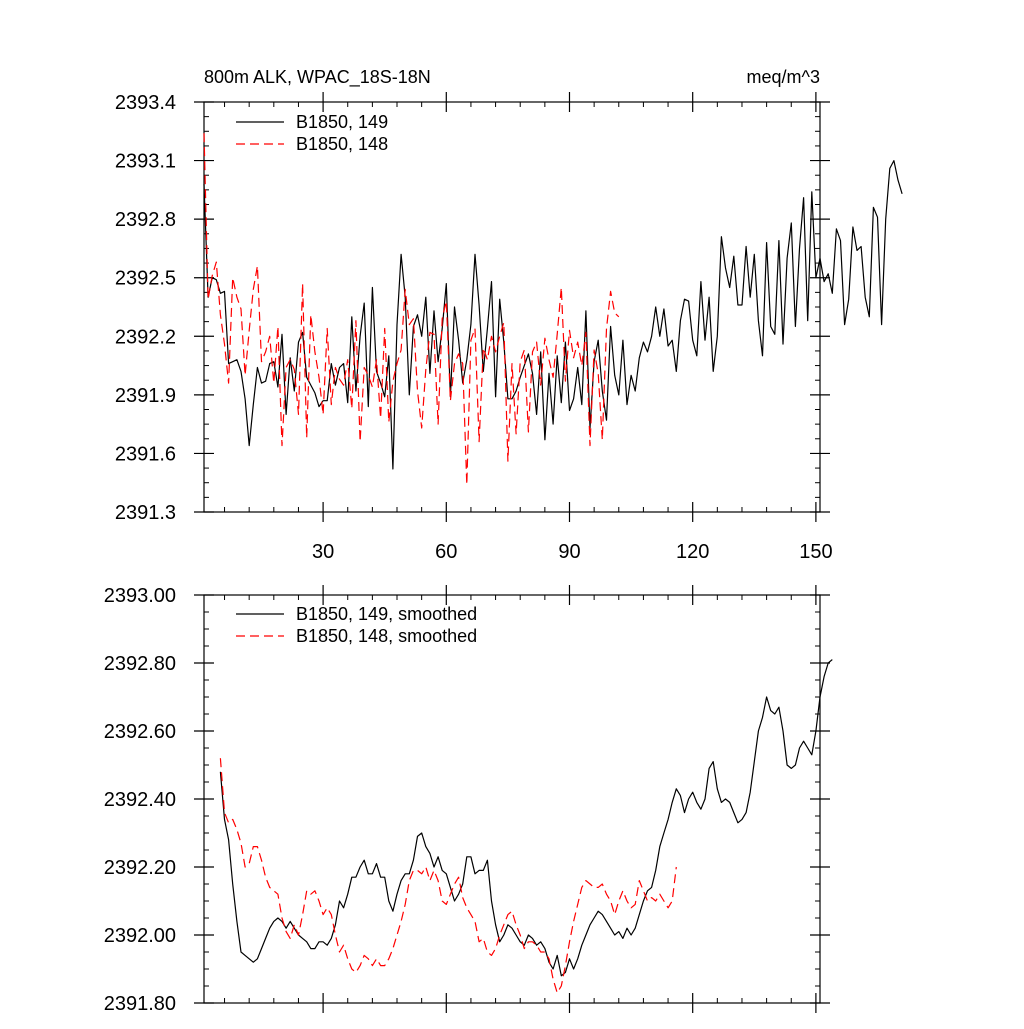 The height and width of the screenshot is (1029, 1024). What do you see at coordinates (145, 279) in the screenshot?
I see `y-tick-label: 2392.5` at bounding box center [145, 279].